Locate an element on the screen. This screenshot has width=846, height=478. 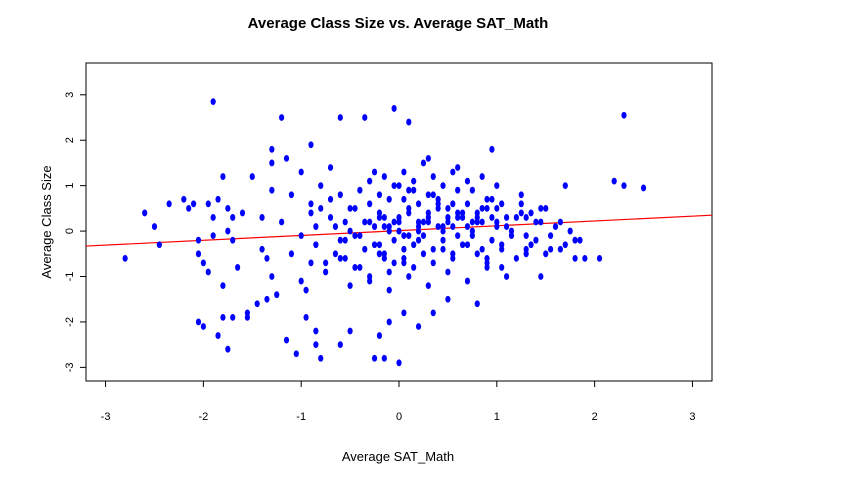
x-axis: -3 -2 -1 0 1 2 3 is located at coordinates (398, 402).